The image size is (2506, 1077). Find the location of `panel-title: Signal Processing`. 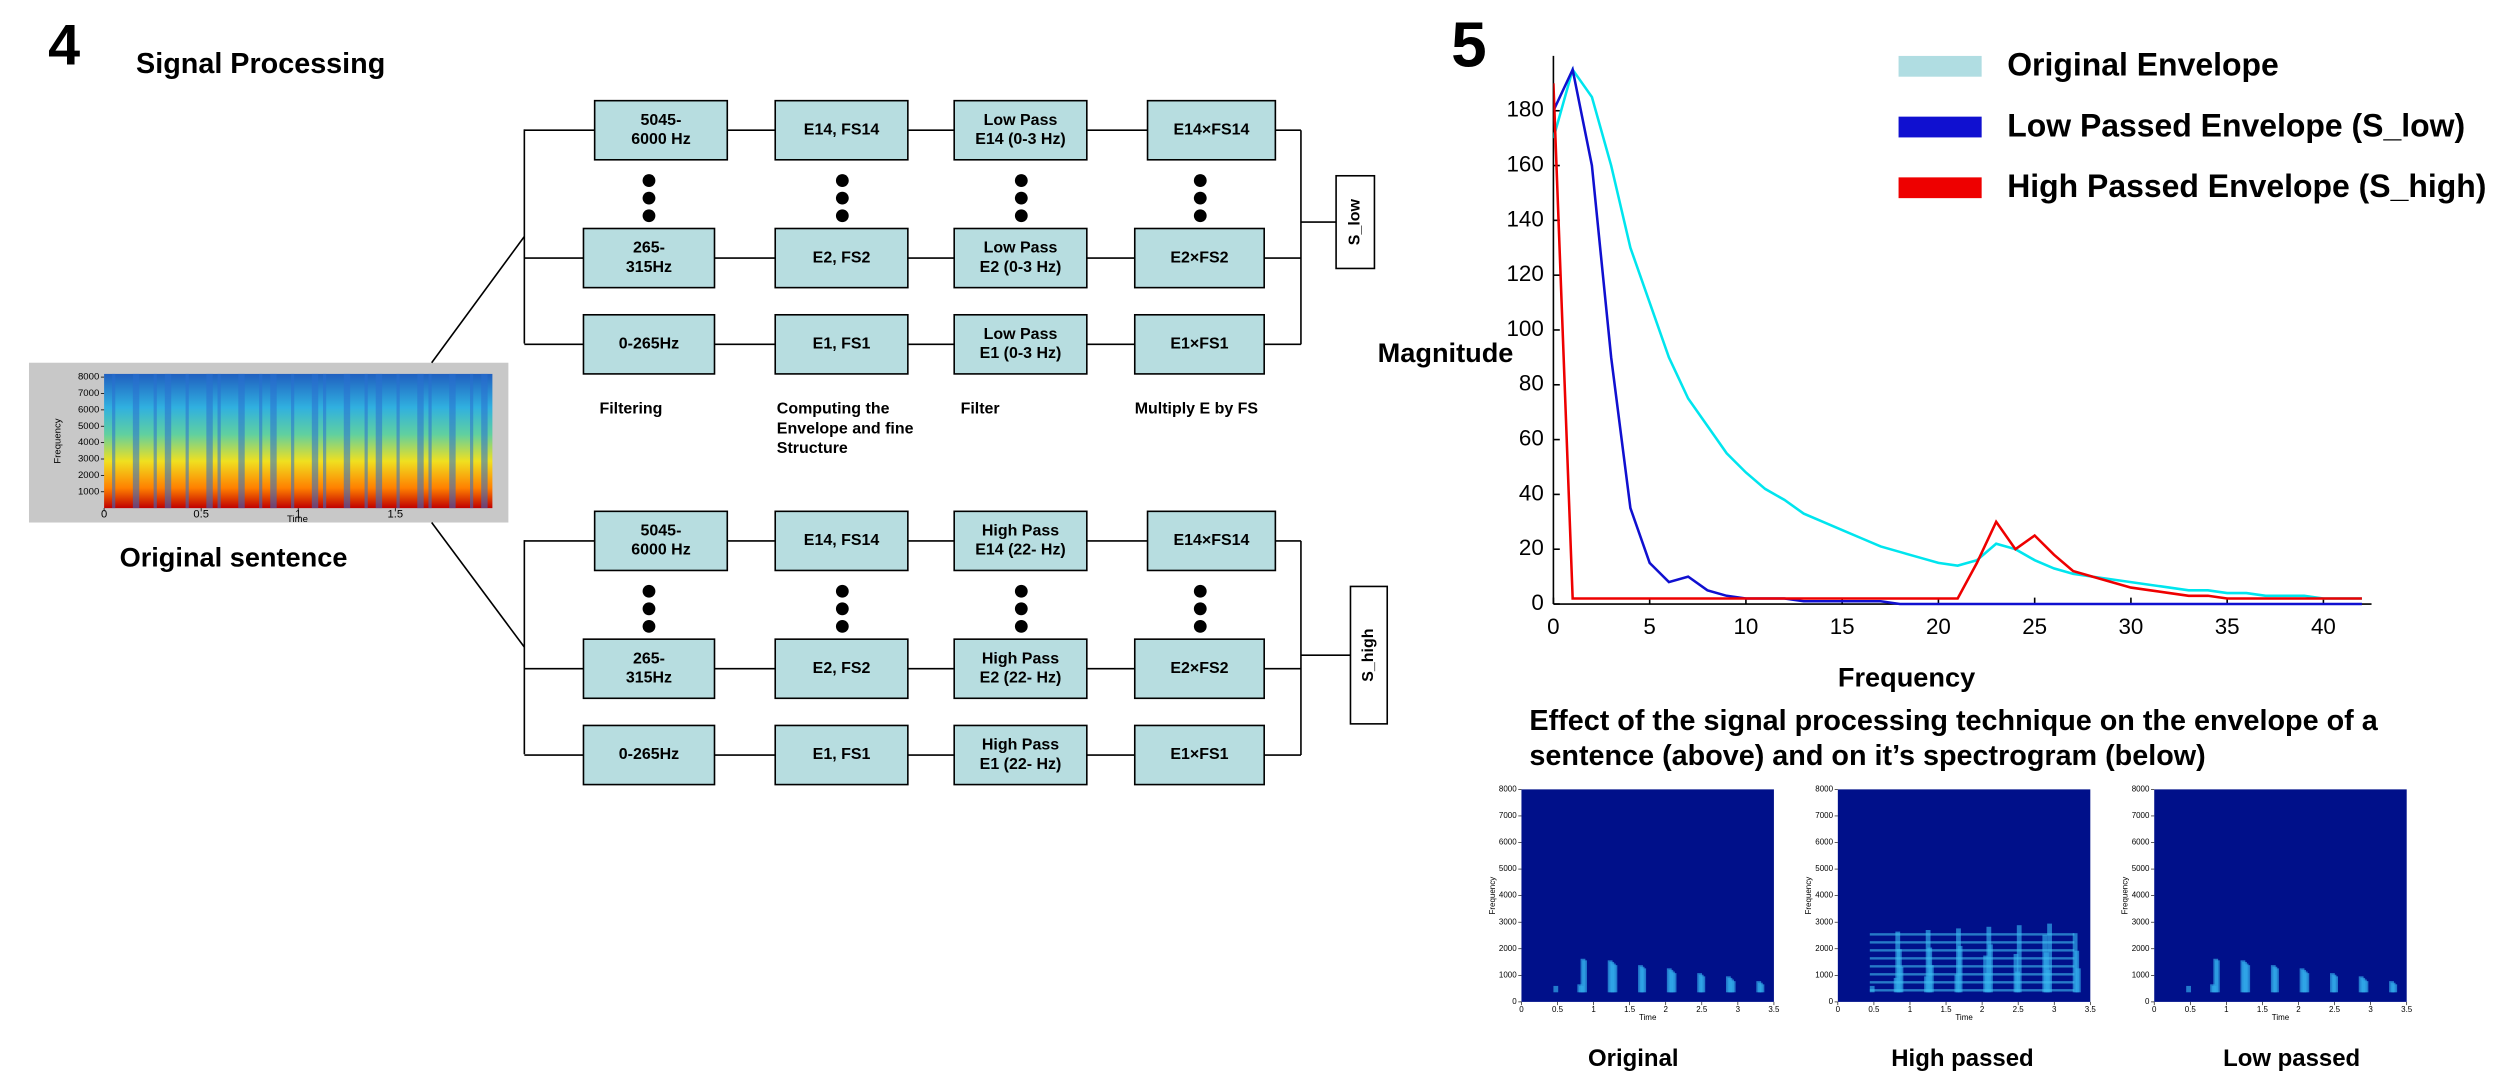

panel-title: Signal Processing is located at coordinates (260, 64).